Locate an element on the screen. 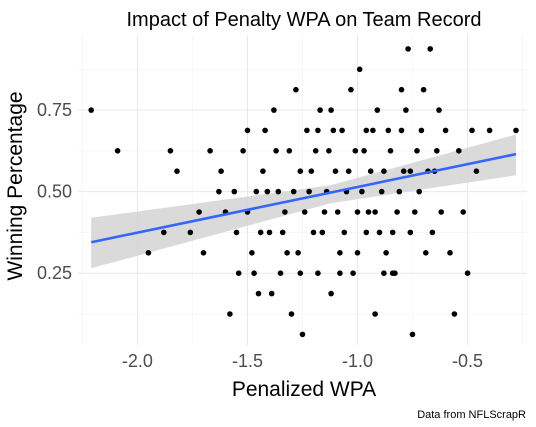  chart-title: Impact of Penalty WPA on Team Record is located at coordinates (304, 20).